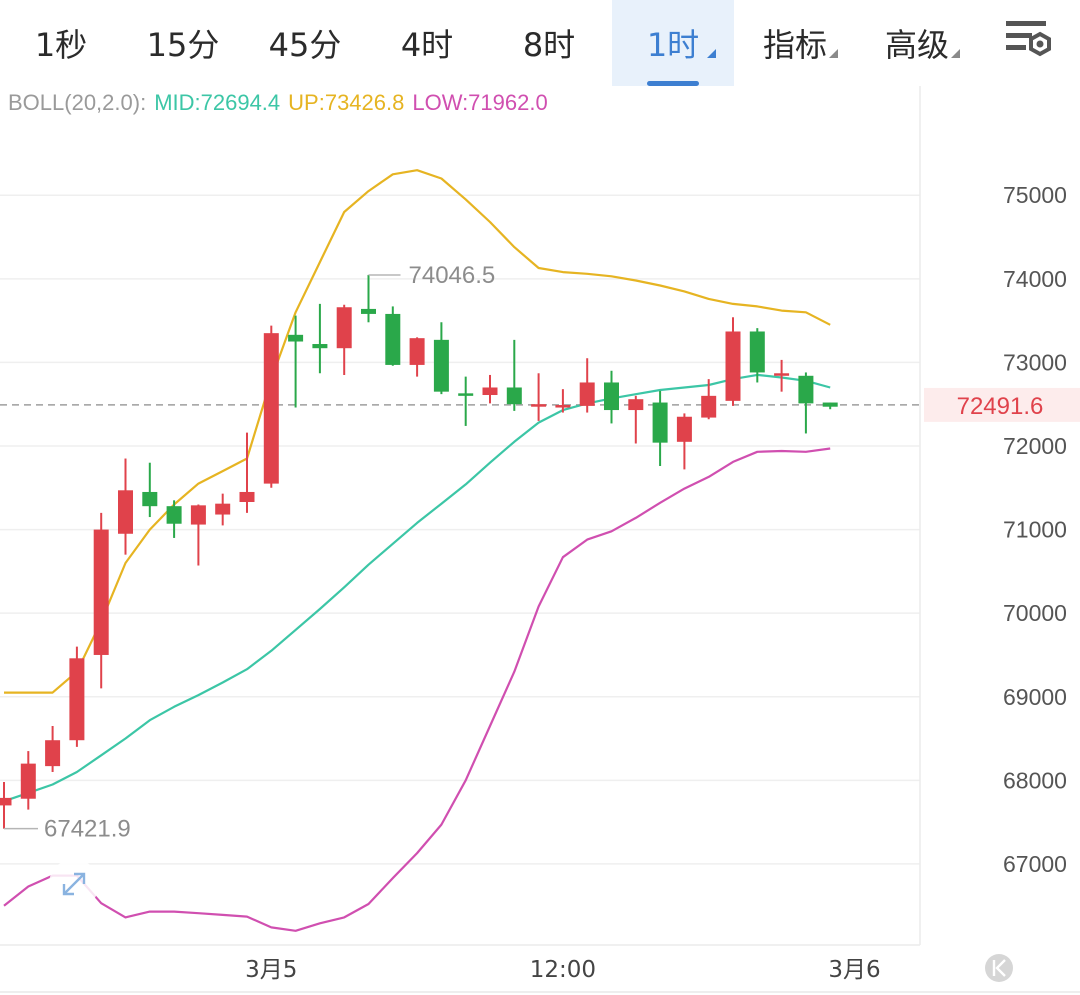 The height and width of the screenshot is (995, 1080). I want to click on tab-label: 1秒, so click(61, 45).